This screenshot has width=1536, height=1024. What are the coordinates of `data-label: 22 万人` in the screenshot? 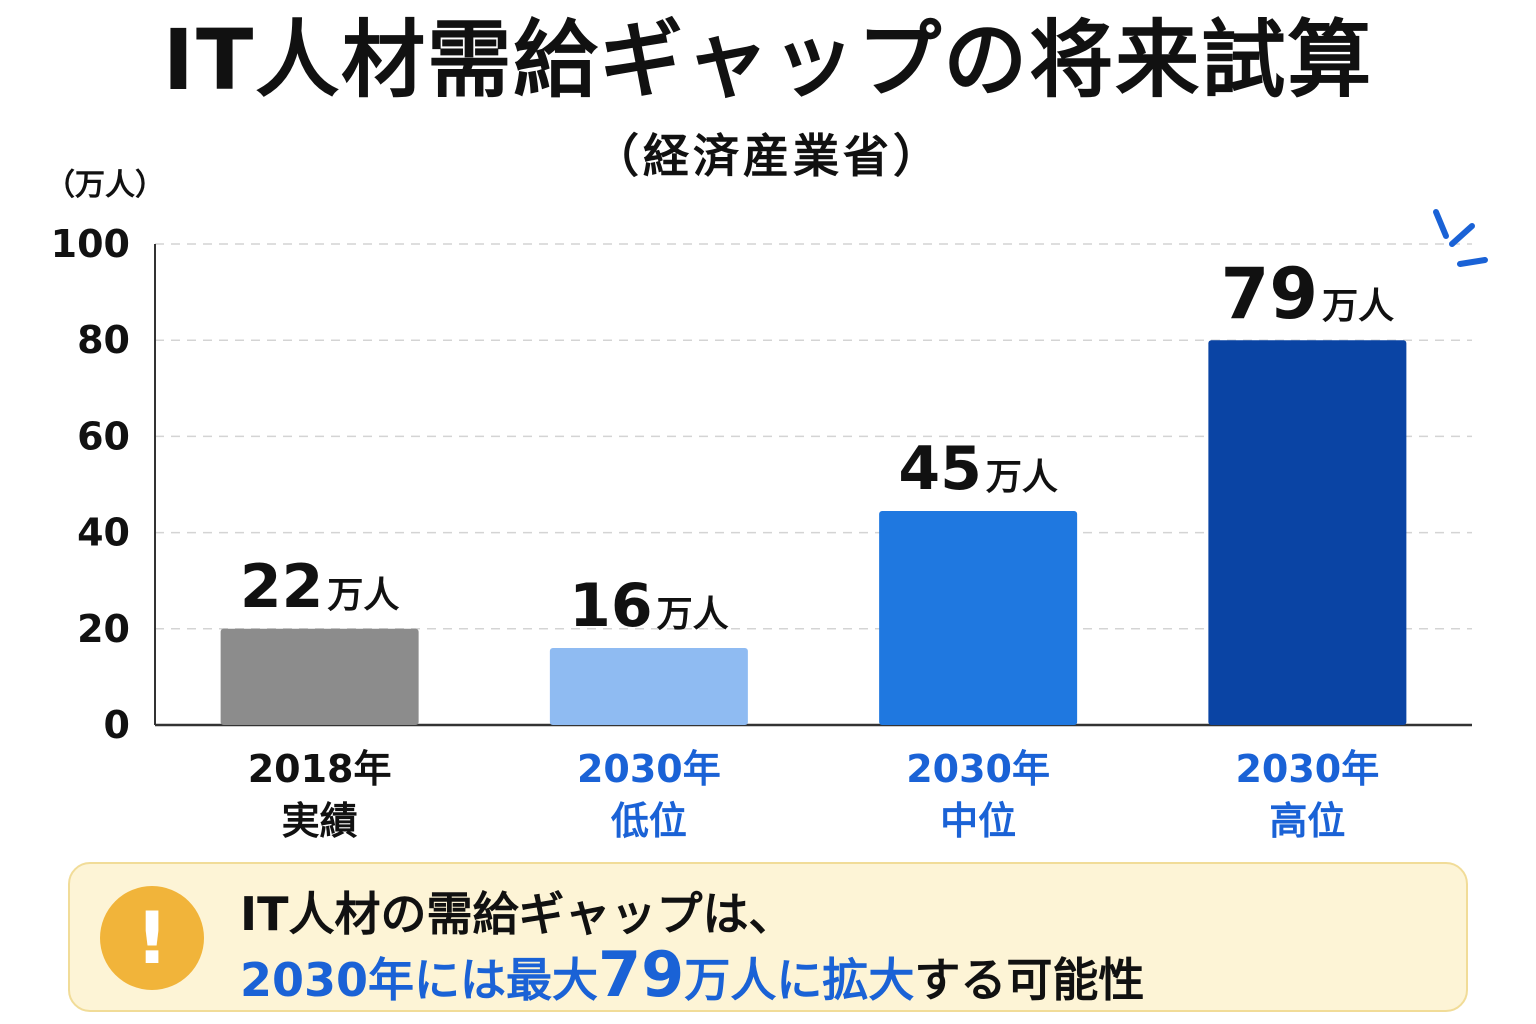 It's located at (320, 587).